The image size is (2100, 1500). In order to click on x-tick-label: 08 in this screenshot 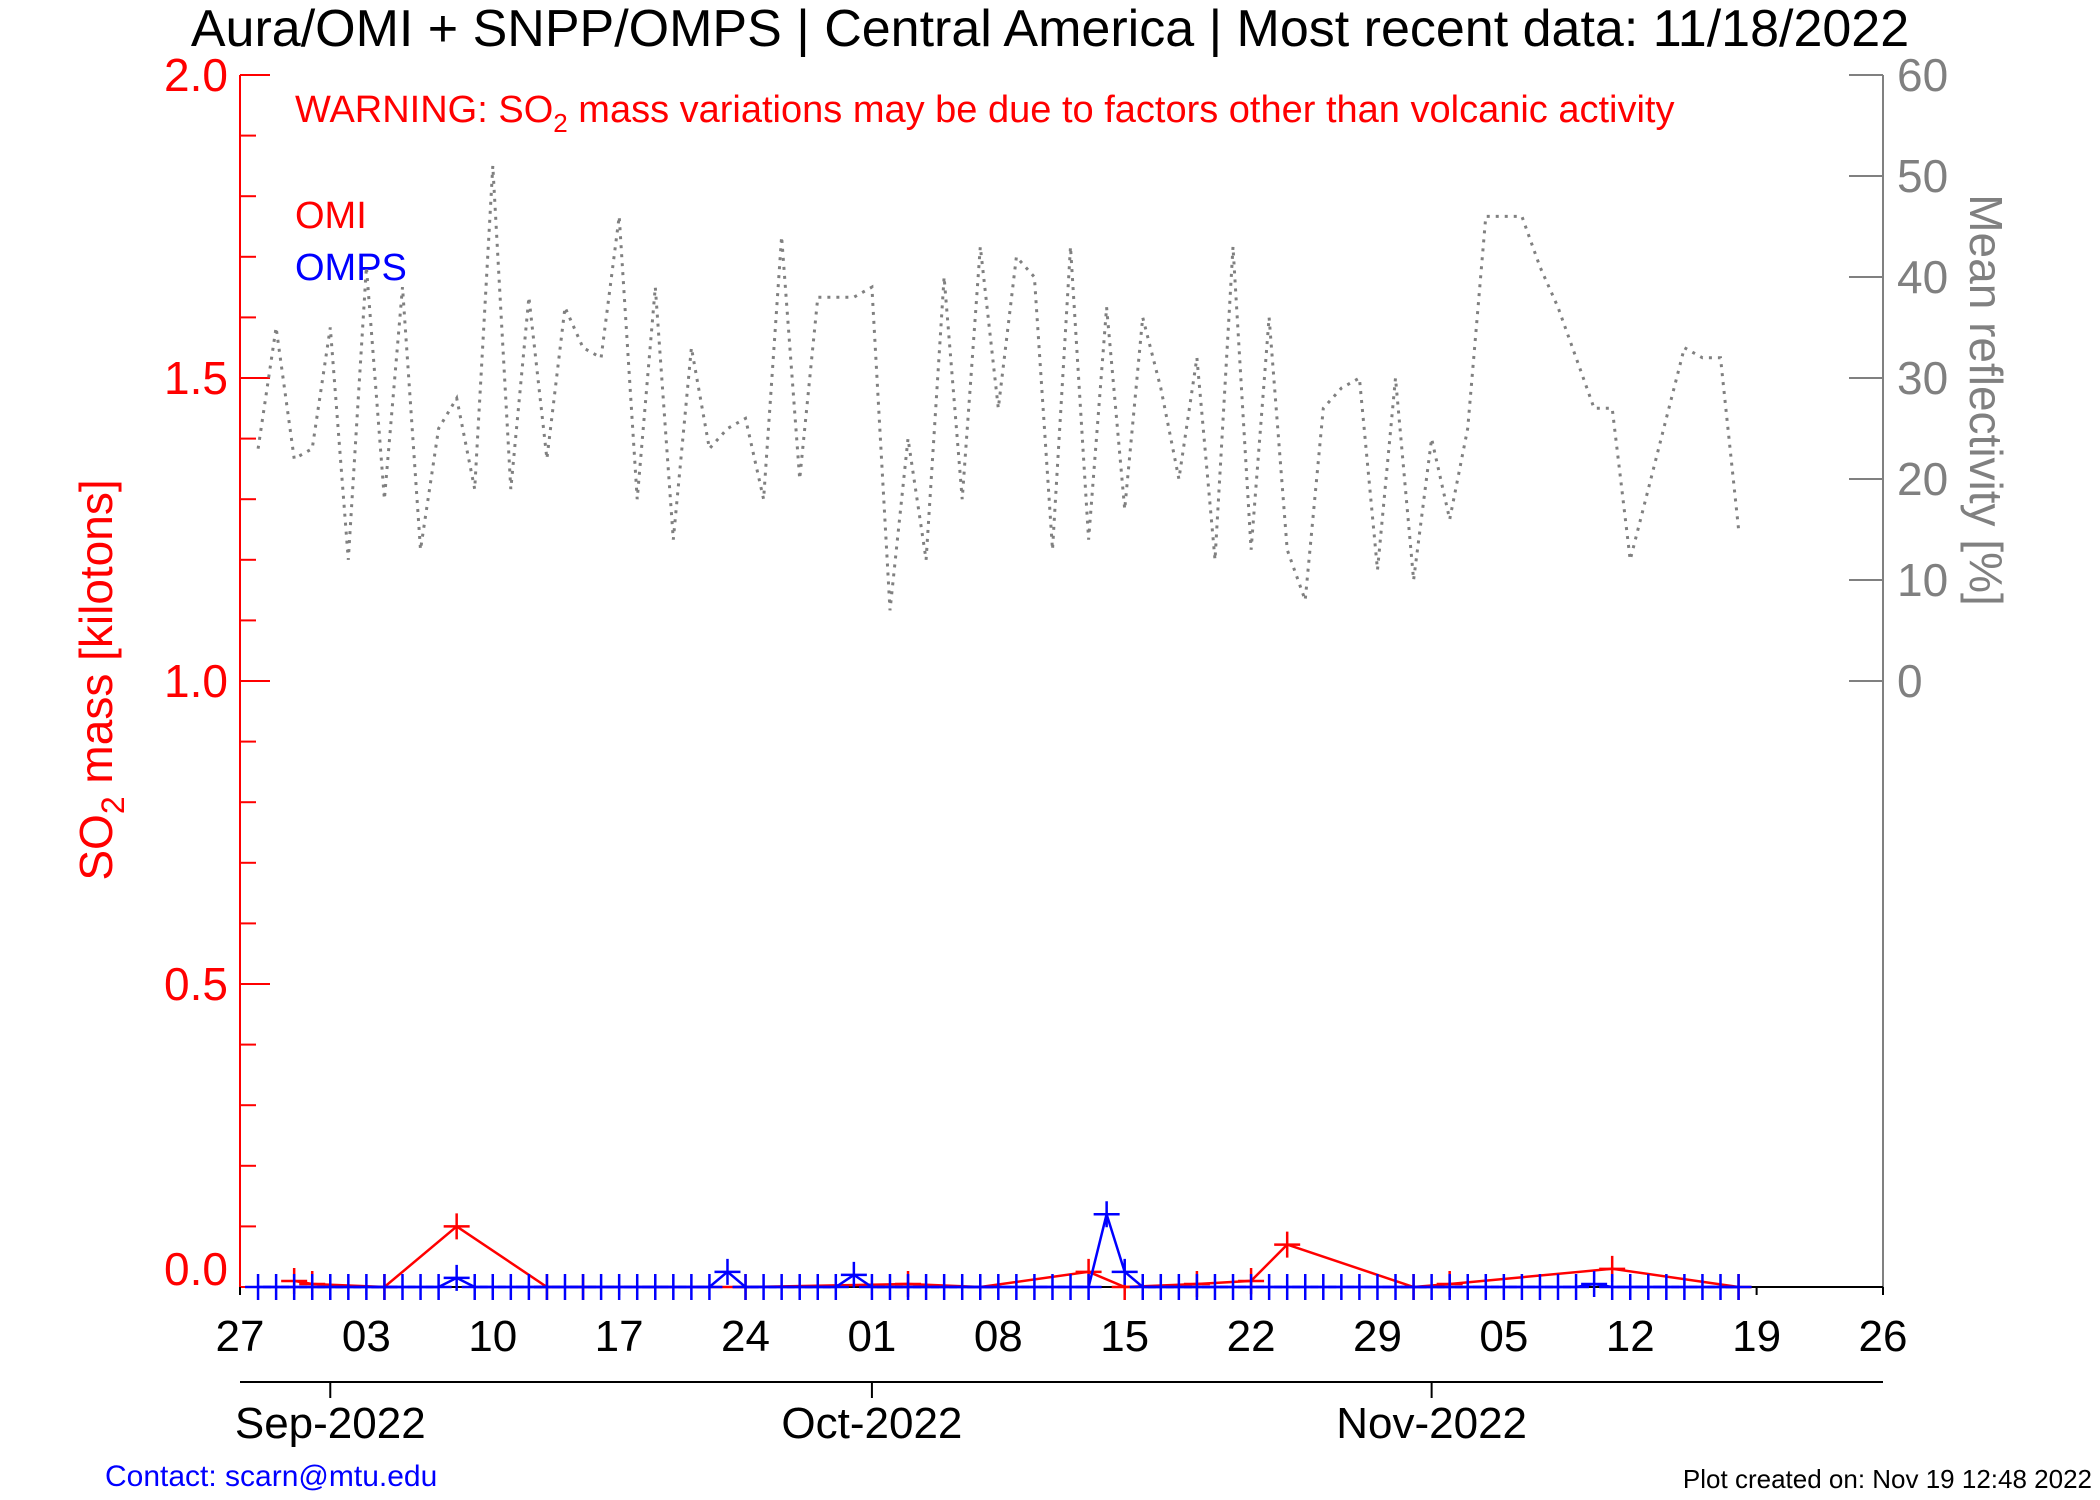, I will do `click(998, 1336)`.